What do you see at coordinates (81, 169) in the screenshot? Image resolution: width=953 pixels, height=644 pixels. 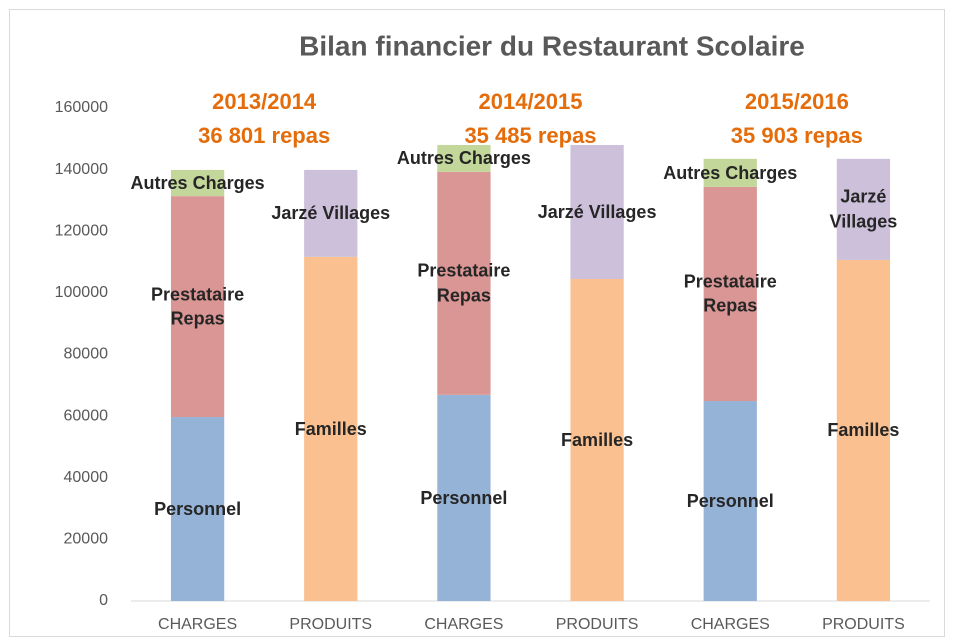 I see `y-tick-label: 140000` at bounding box center [81, 169].